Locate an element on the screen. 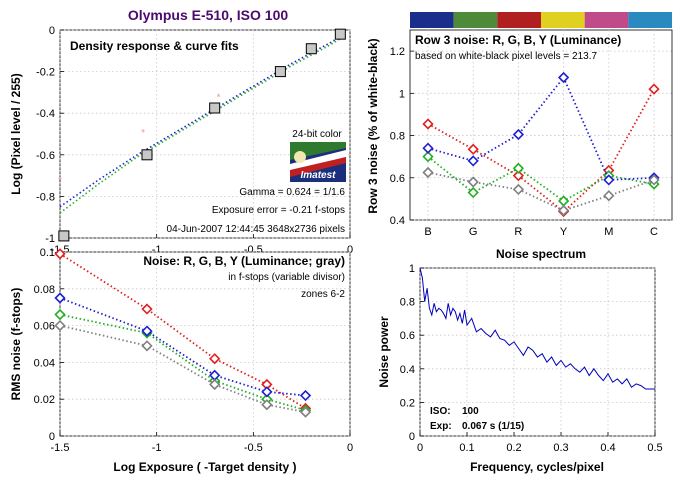 The height and width of the screenshot is (480, 680). rms-series-r-line is located at coordinates (182, 331).